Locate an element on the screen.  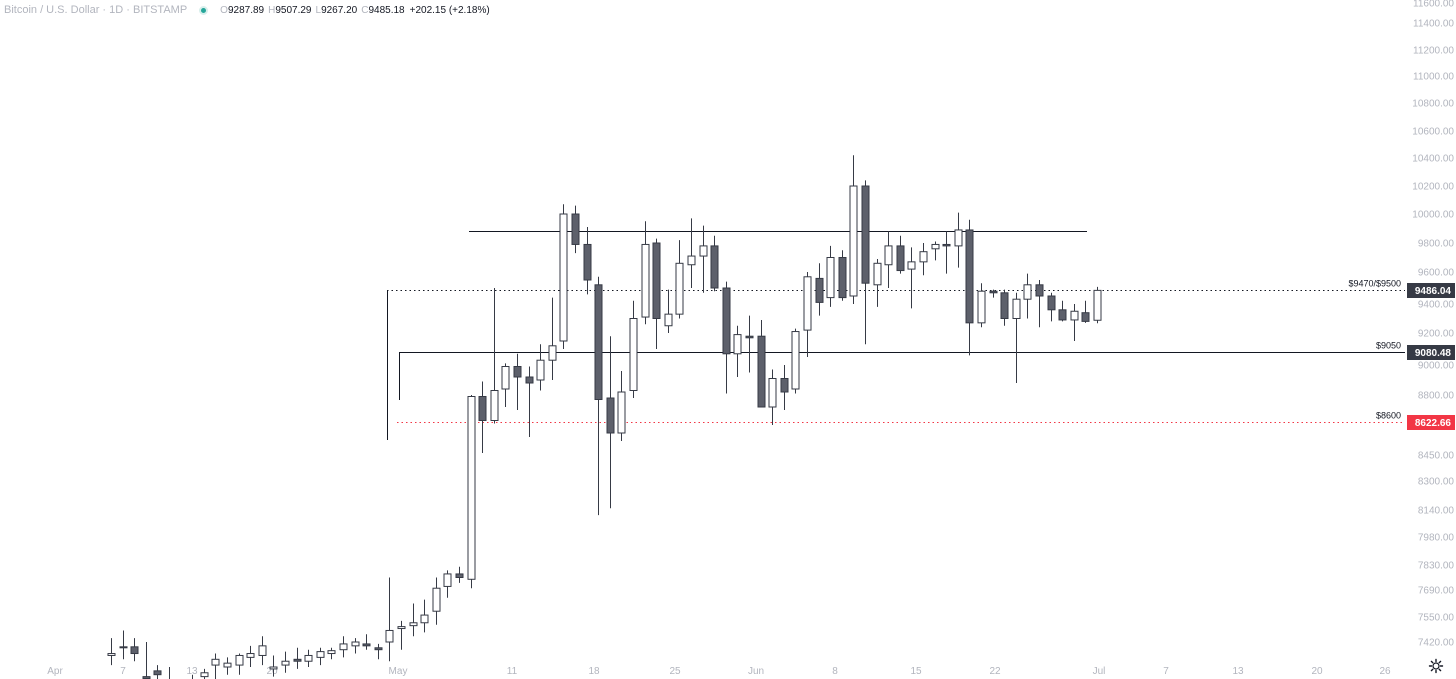
price-tick-label: 9800.00 is located at coordinates (1436, 244).